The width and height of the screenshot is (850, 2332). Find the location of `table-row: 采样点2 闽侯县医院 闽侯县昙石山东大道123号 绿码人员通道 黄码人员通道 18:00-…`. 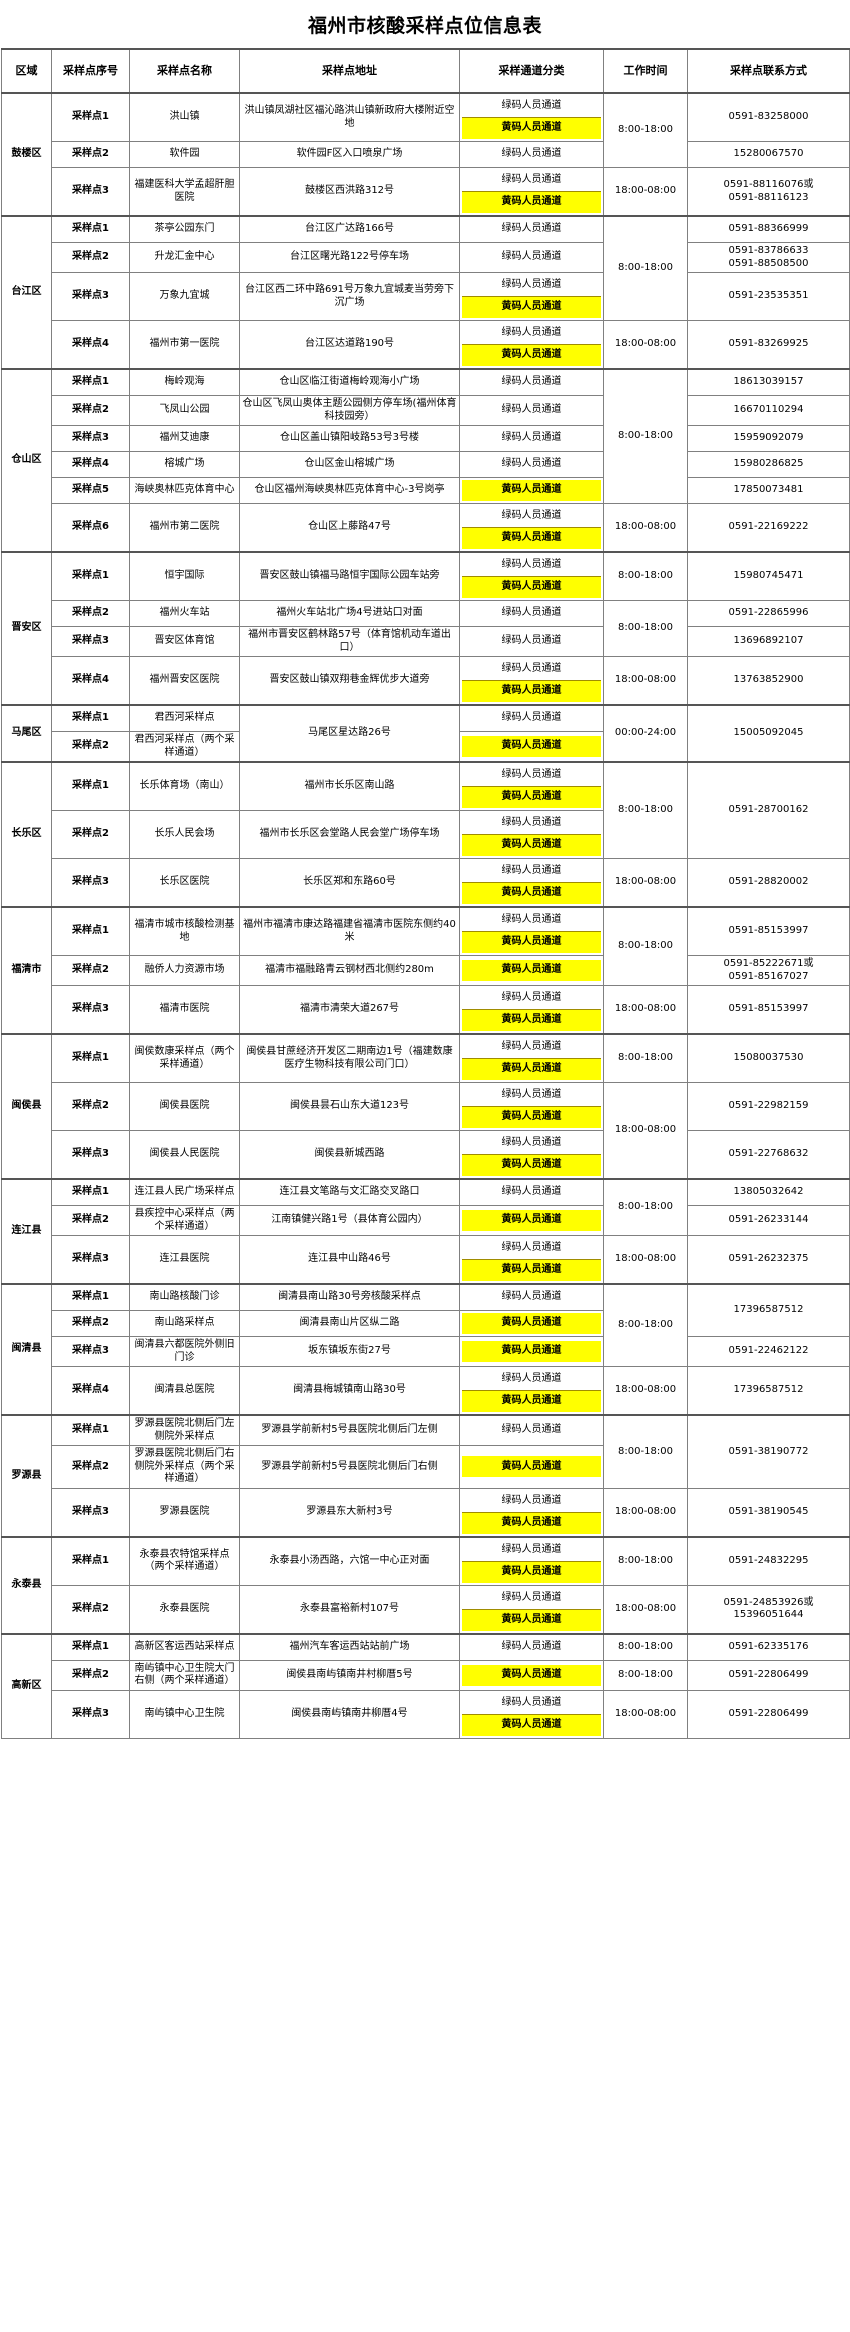

table-row: 采样点2 闽侯县医院 闽侯县昙石山东大道123号 绿码人员通道 黄码人员通道 18:00-… is located at coordinates (426, 1131).